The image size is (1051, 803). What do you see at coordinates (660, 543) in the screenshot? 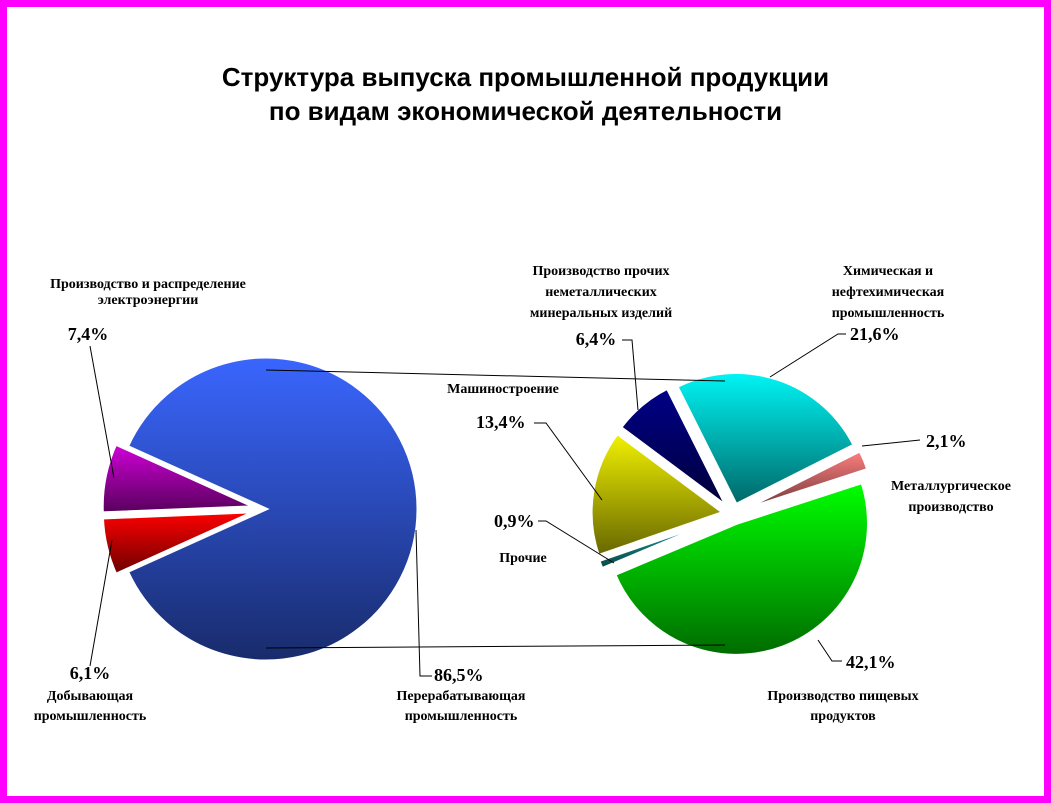
I see `slice-прочие` at bounding box center [660, 543].